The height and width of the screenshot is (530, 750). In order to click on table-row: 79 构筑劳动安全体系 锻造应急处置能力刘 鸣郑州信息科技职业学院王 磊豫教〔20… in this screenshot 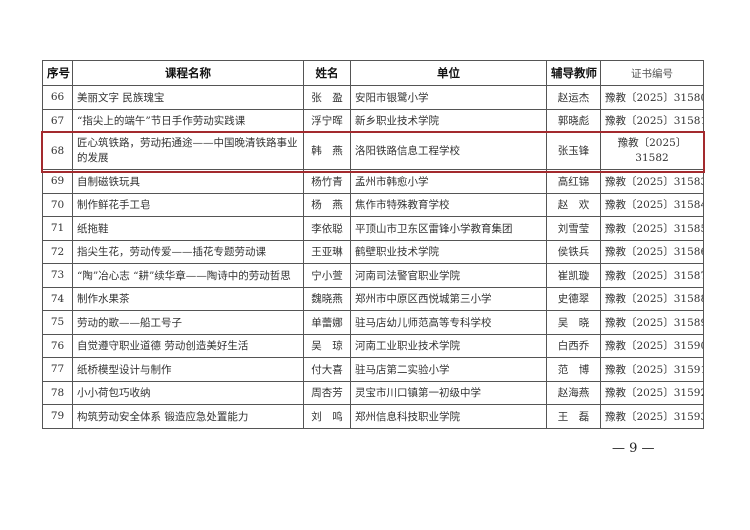, I will do `click(373, 416)`.